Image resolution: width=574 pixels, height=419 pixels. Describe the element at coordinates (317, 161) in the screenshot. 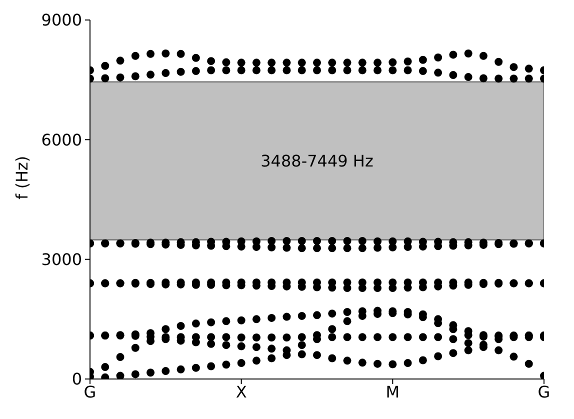

I see `band-label: 3488-7449 Hz` at that location.